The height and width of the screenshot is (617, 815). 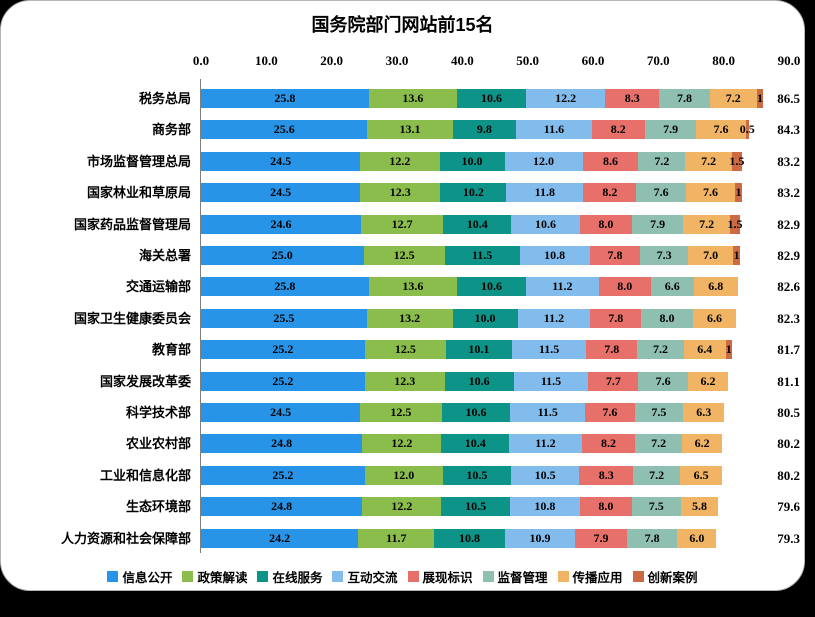 I want to click on bar-row: 商务部 25.6 13.1 9.8 11.6 8.2 7.9 7.6 0.5 84.3, so click(x=402, y=130).